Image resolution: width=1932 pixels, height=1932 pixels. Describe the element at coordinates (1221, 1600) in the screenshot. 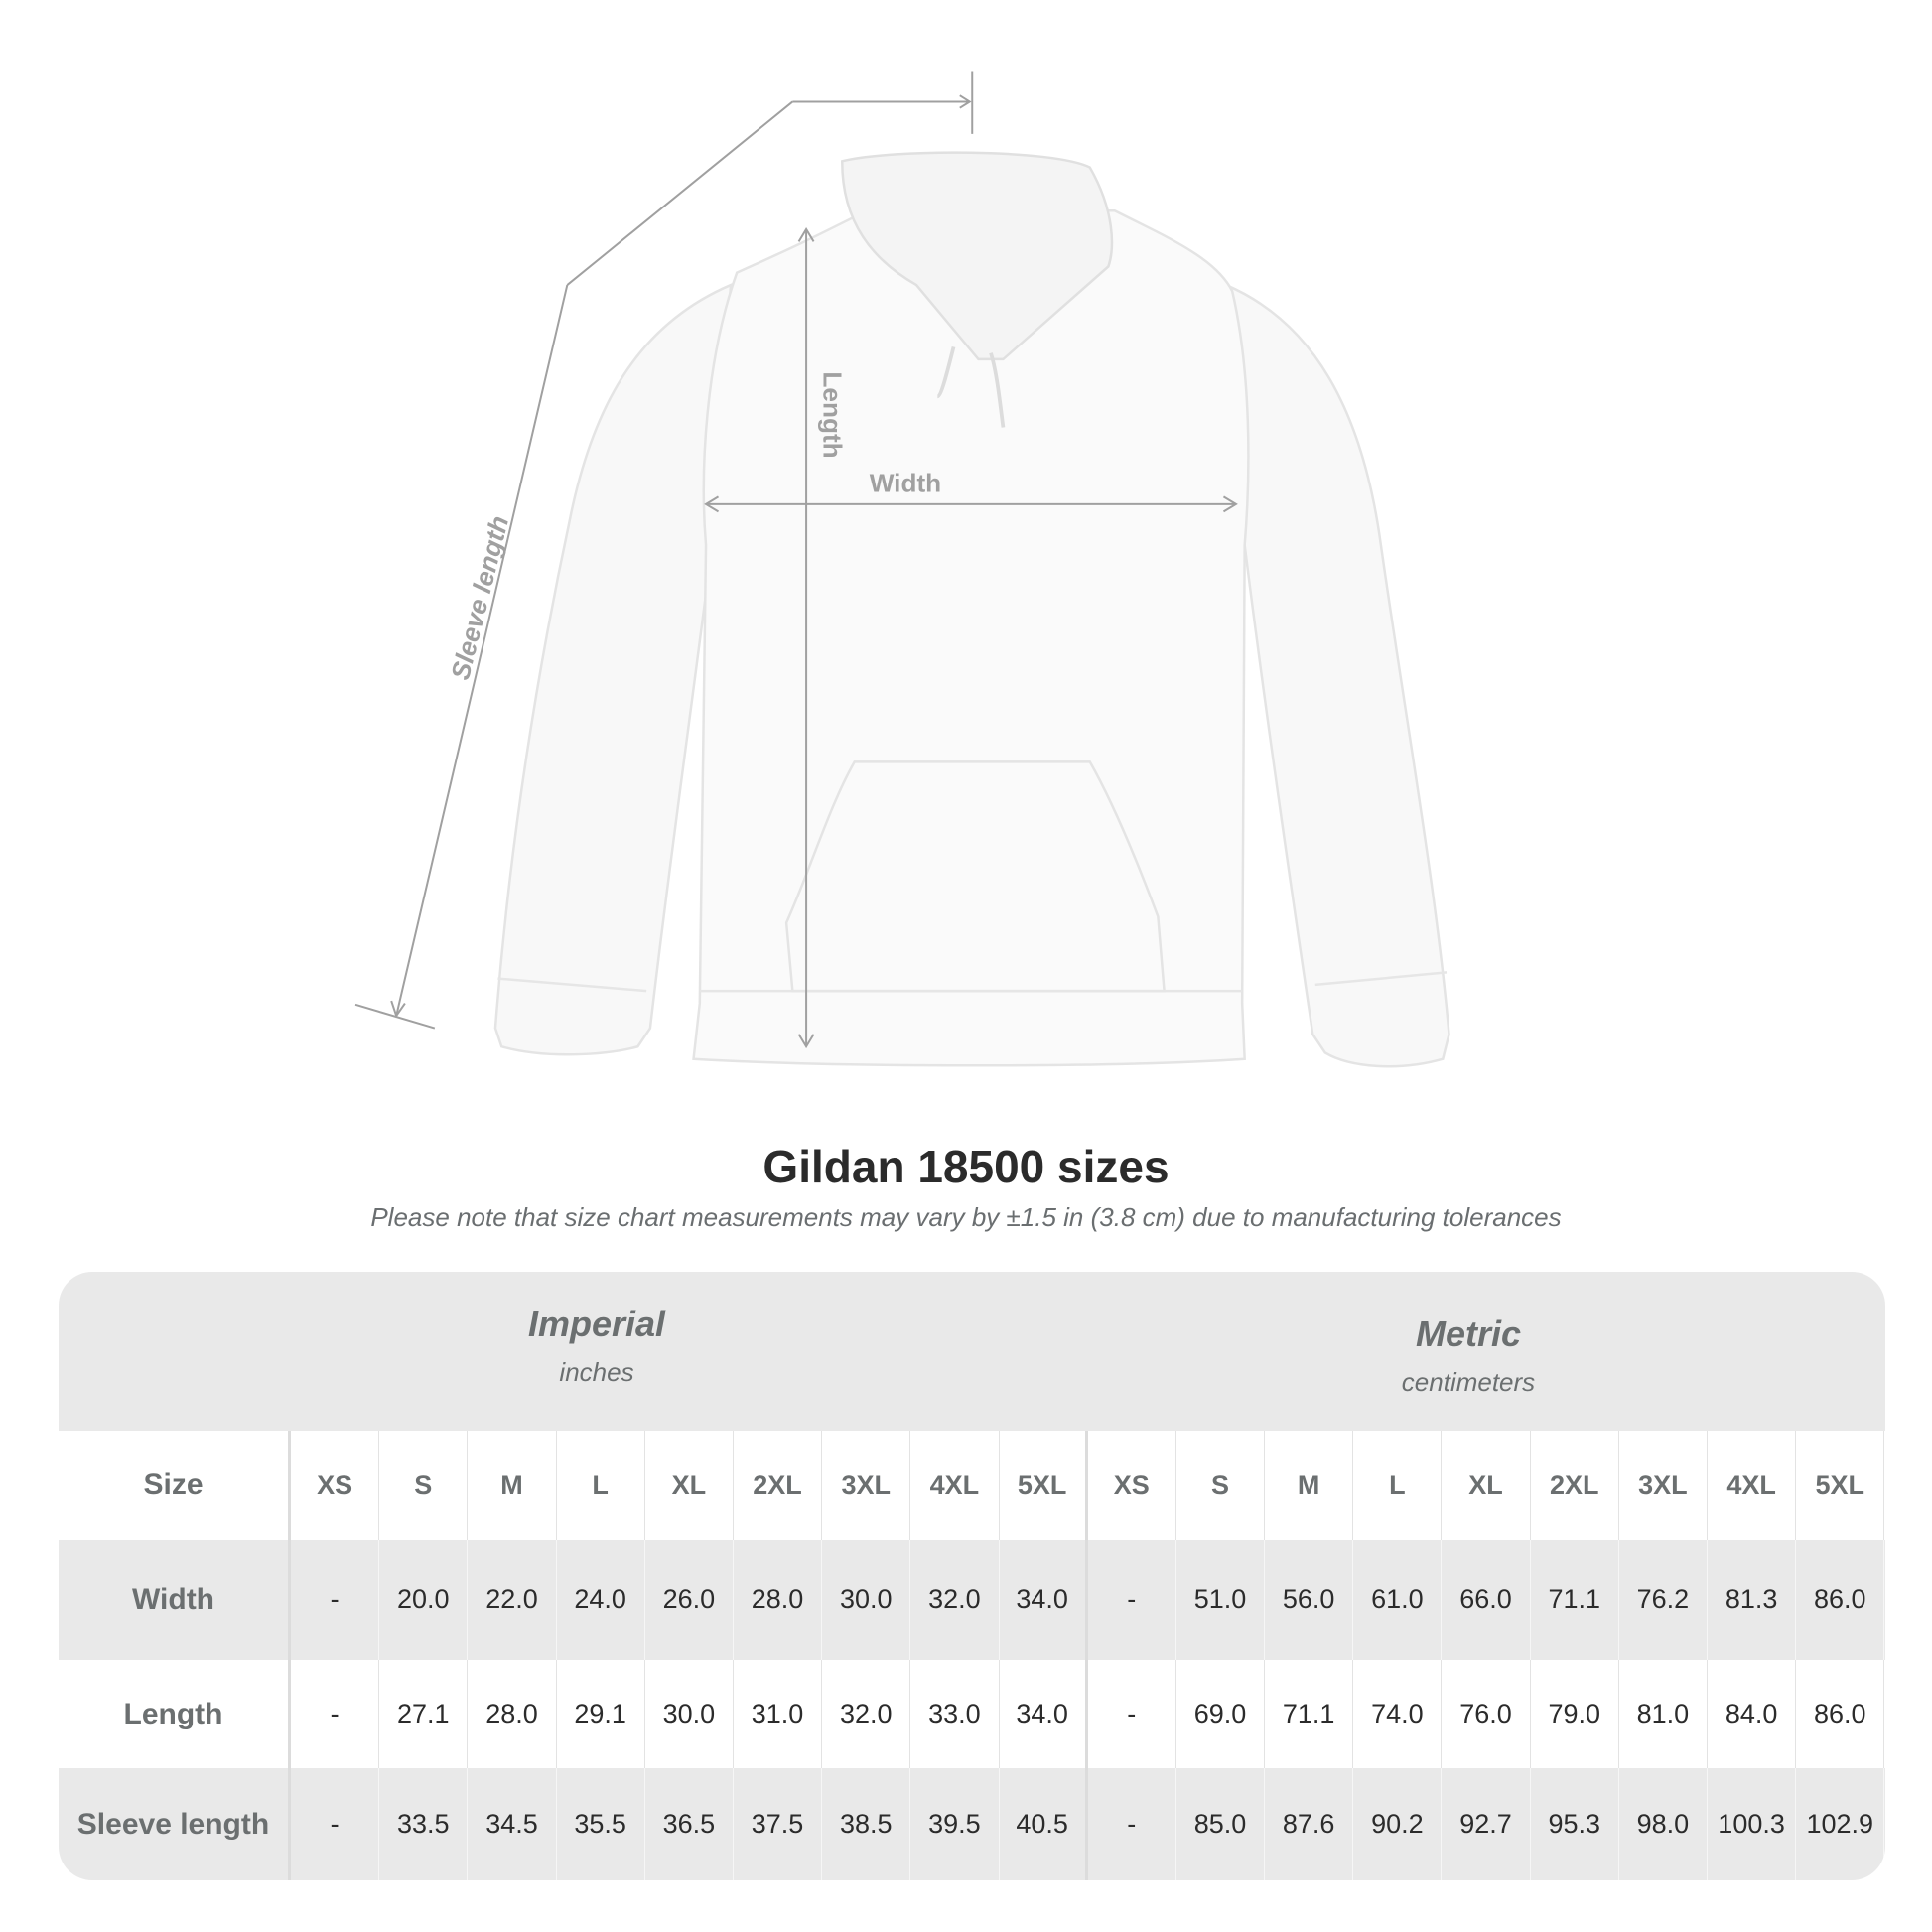

I see `metric-value-cell: 51.0` at that location.